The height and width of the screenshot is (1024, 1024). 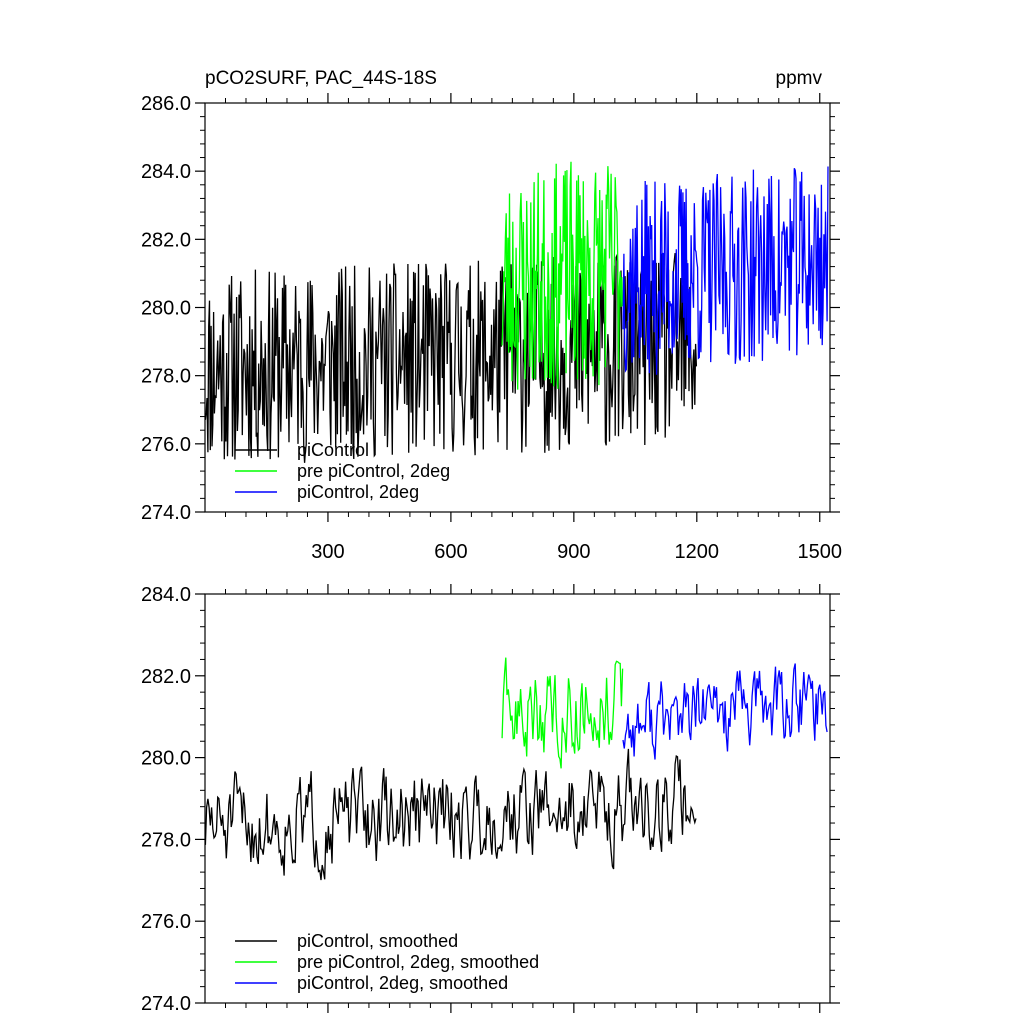 I want to click on bottom-series-group, so click(x=516, y=769).